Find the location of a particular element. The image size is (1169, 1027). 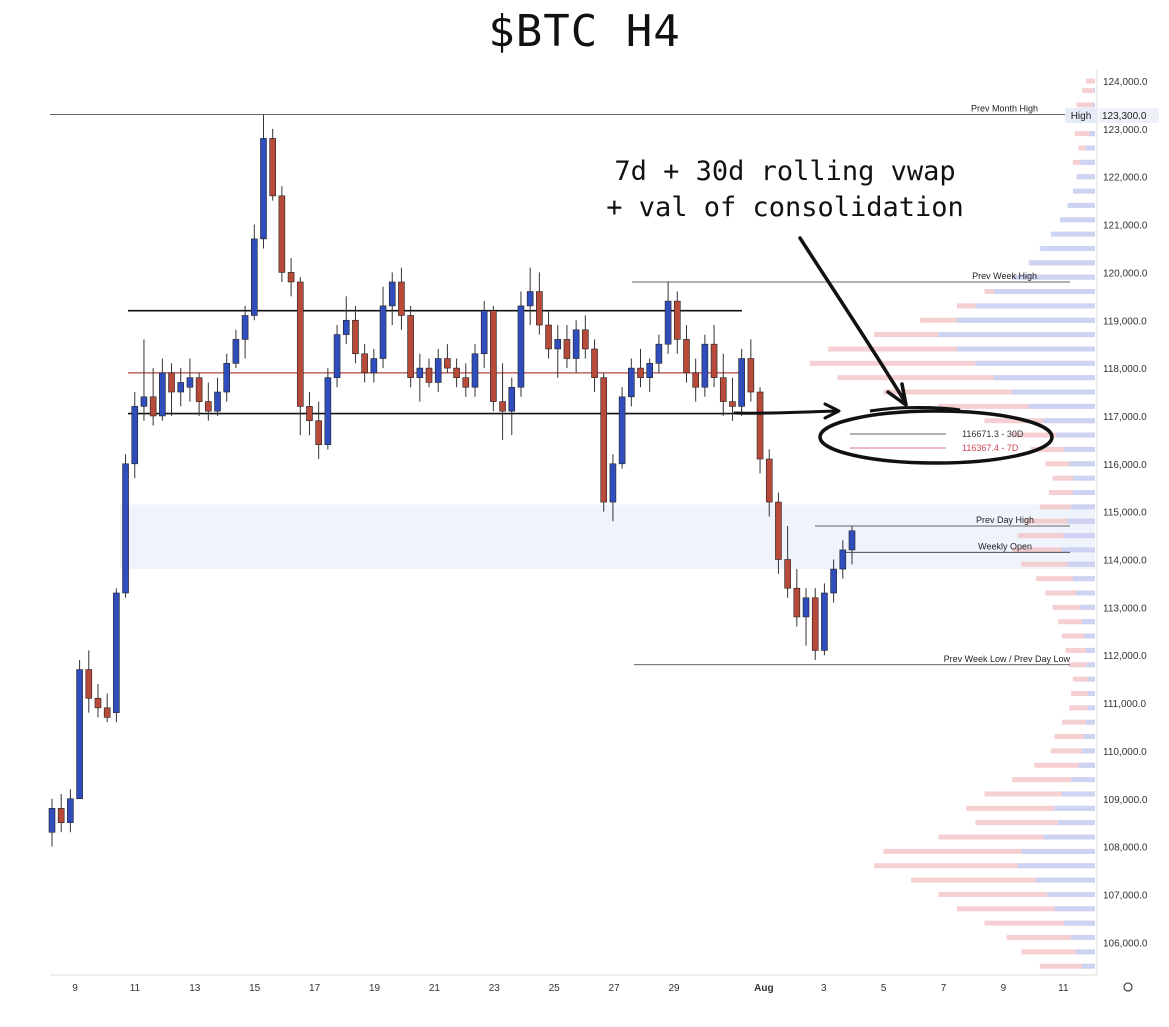

time-axis: 9 11 13 15 17 19 21 23 25 27 29 Aug 3 5 7 9 11 is located at coordinates (573, 984).